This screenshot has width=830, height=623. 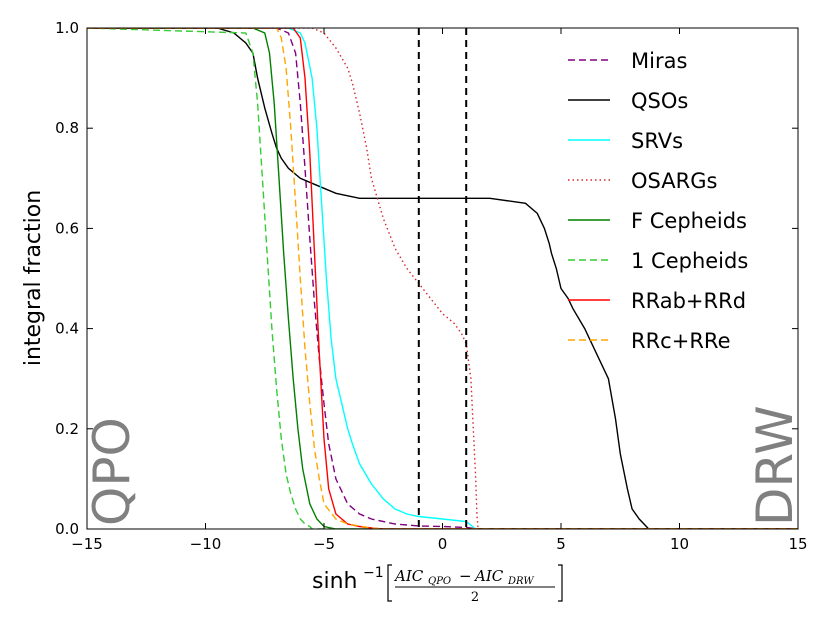 What do you see at coordinates (67, 429) in the screenshot?
I see `y-tick-label: 0.2` at bounding box center [67, 429].